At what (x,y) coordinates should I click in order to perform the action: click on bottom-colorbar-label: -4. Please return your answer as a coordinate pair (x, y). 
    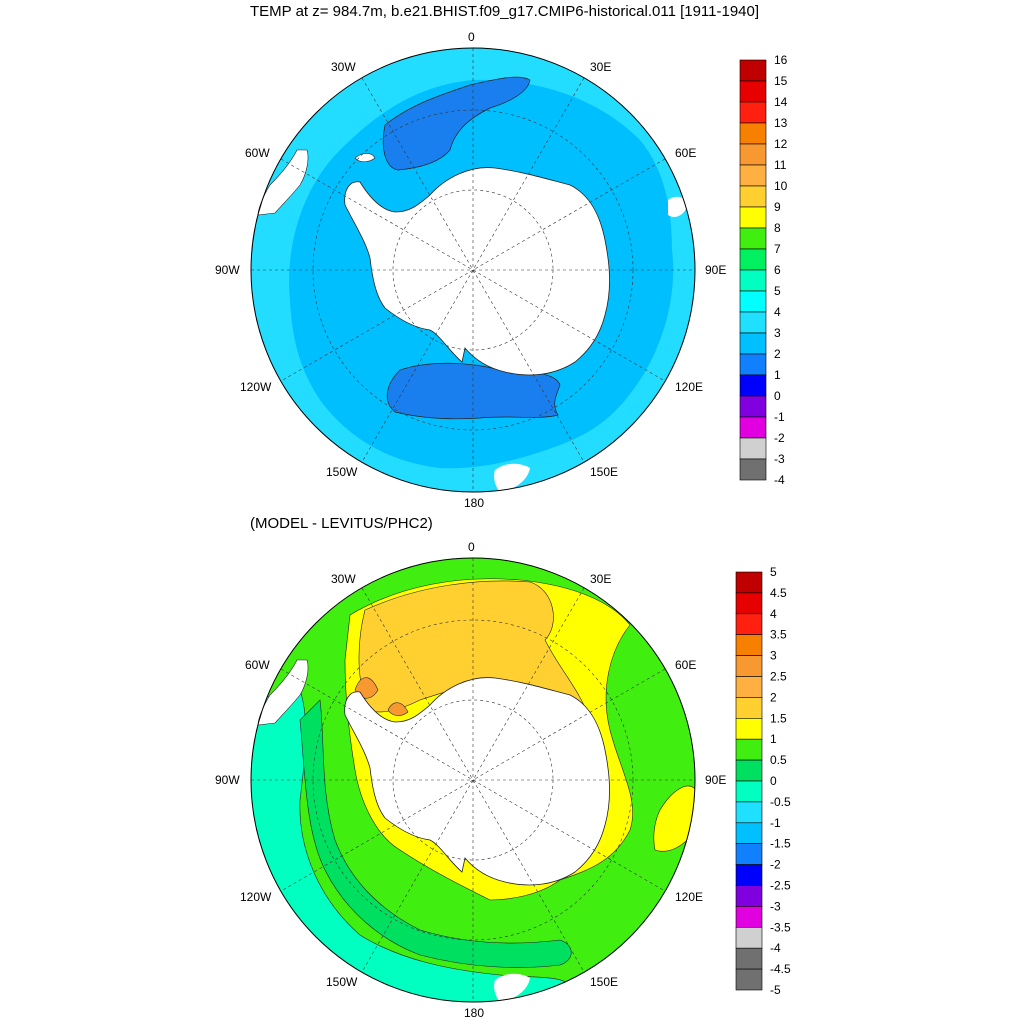
    Looking at the image, I should click on (775, 948).